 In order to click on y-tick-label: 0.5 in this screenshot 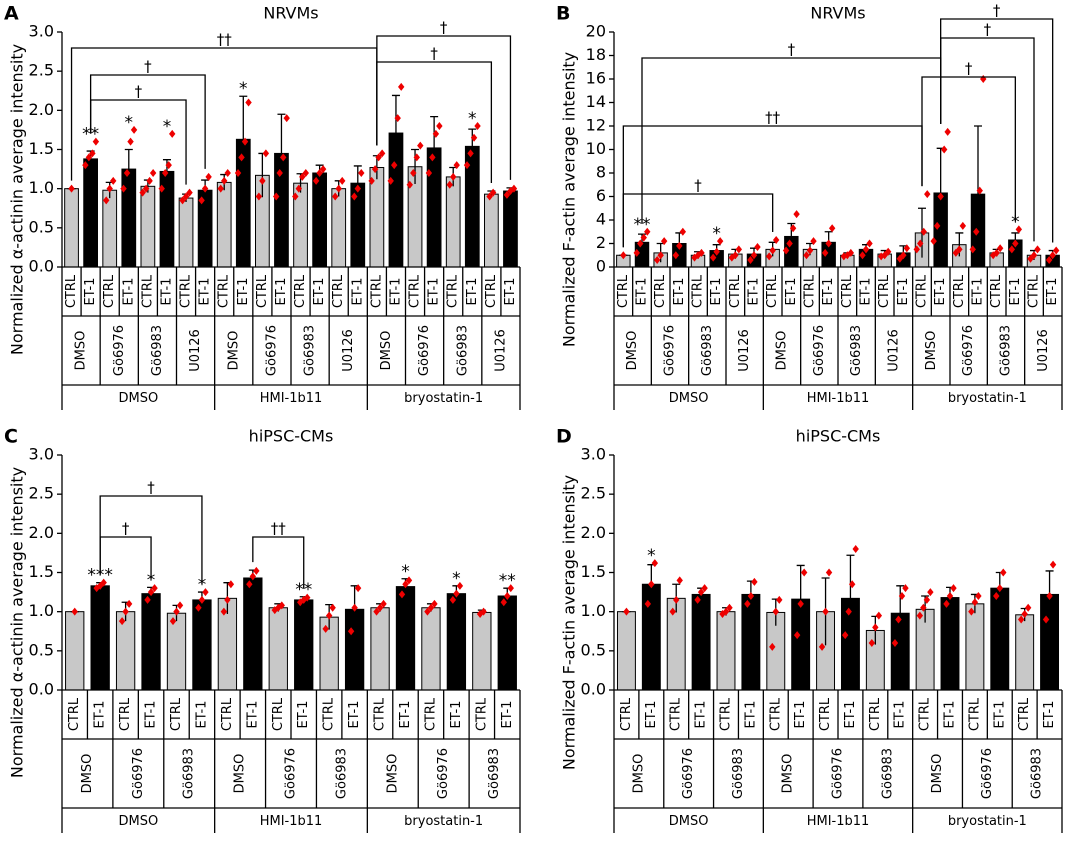, I will do `click(41, 226)`.